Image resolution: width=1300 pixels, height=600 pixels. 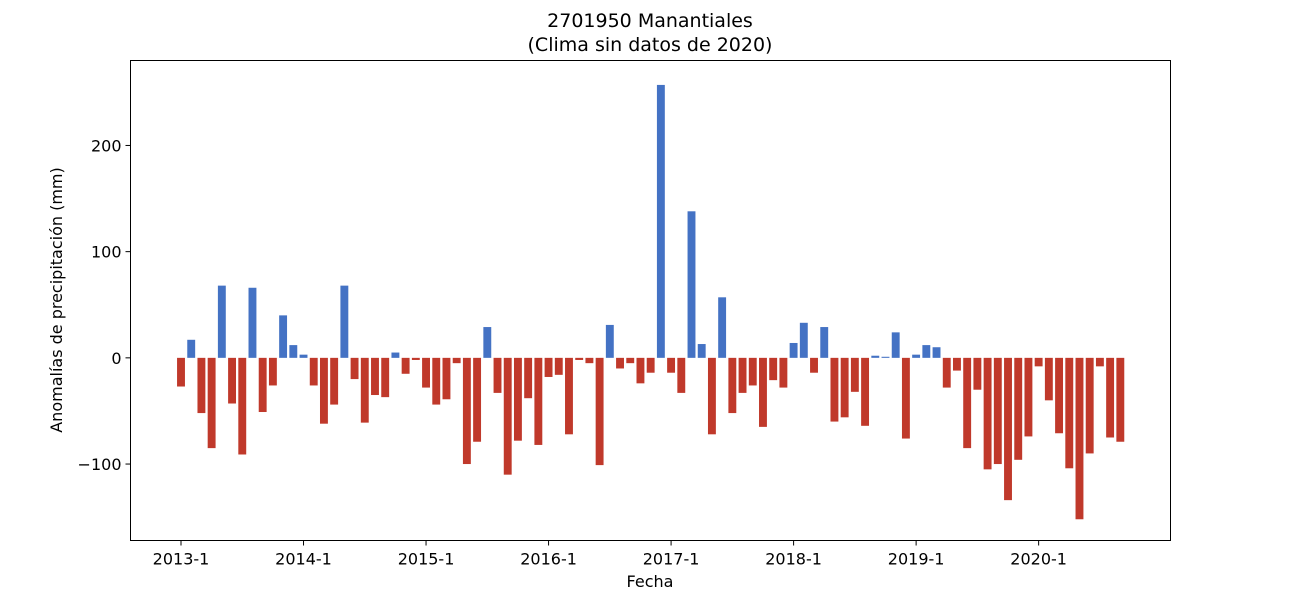 What do you see at coordinates (793, 559) in the screenshot?
I see `x-tick-label: 2018-1` at bounding box center [793, 559].